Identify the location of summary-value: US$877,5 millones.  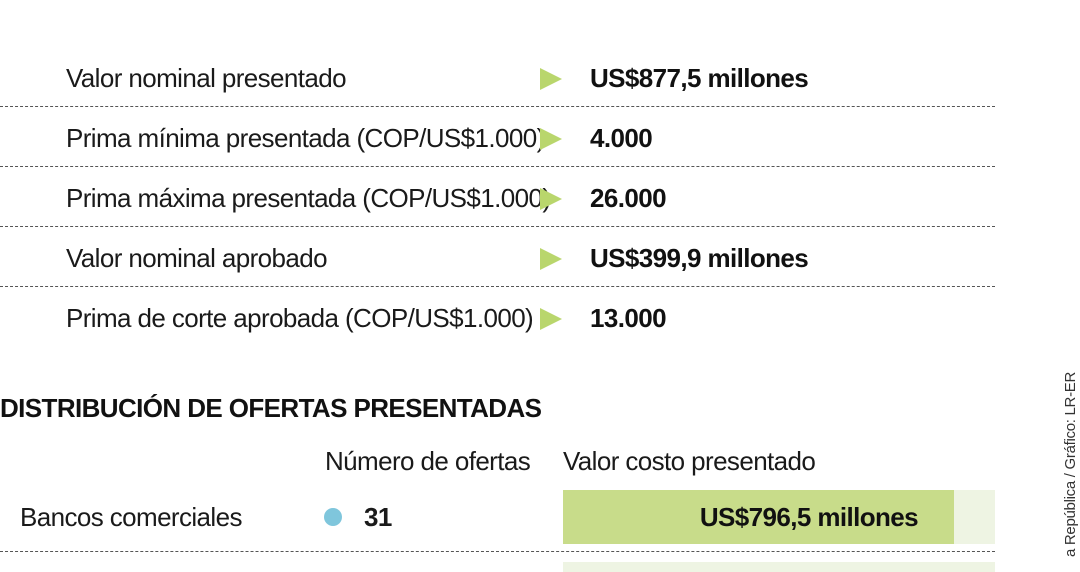
(699, 78).